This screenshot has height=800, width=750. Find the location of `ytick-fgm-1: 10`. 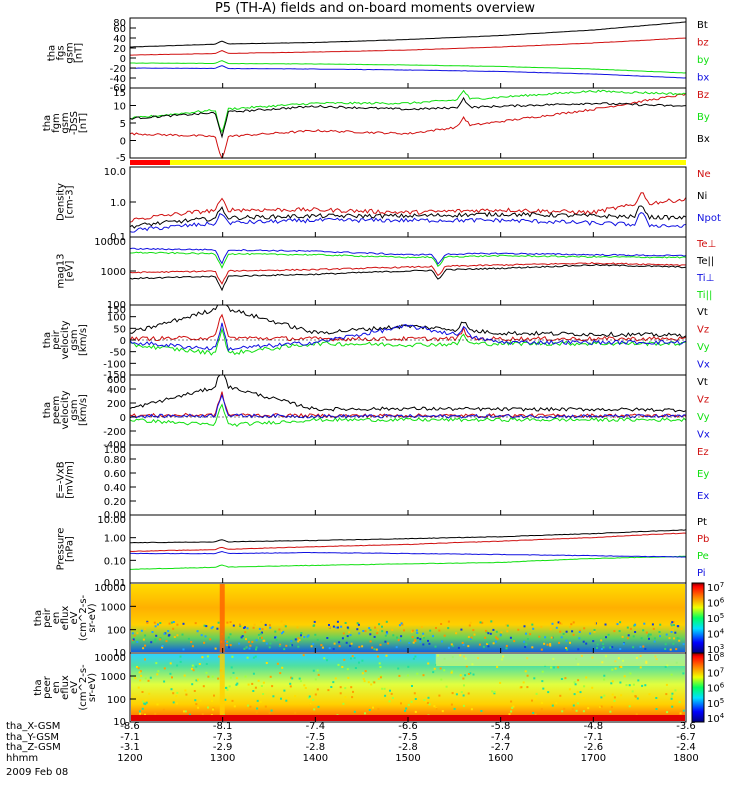

ytick-fgm-1: 10 is located at coordinates (119, 107).